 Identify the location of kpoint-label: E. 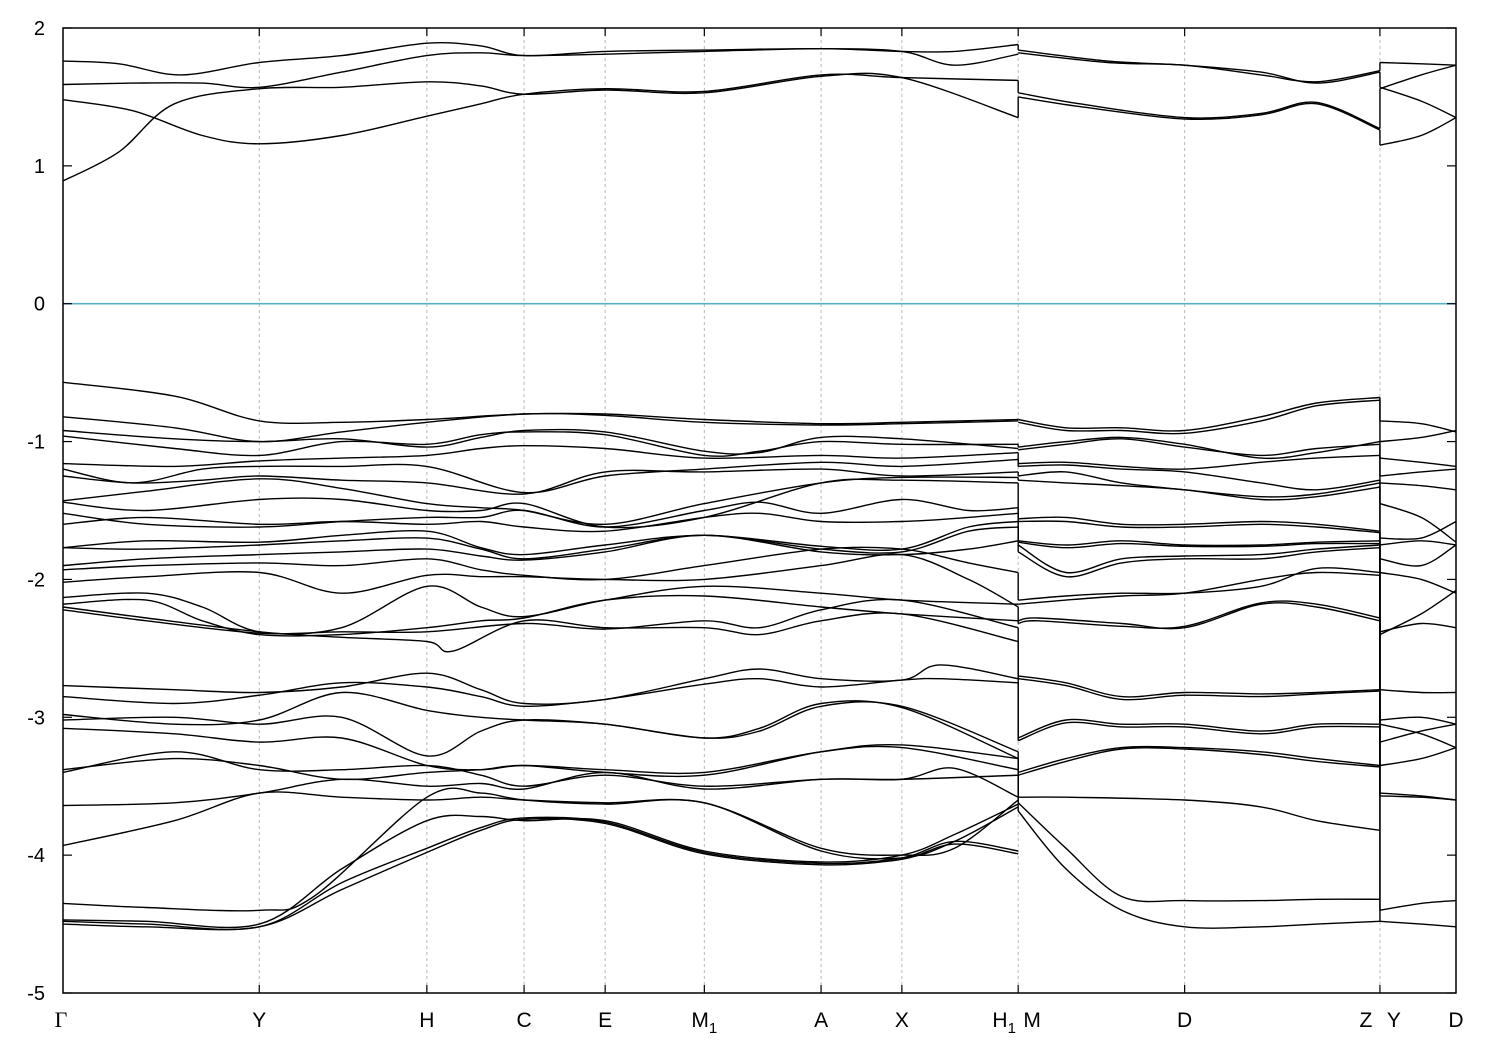
(605, 1020).